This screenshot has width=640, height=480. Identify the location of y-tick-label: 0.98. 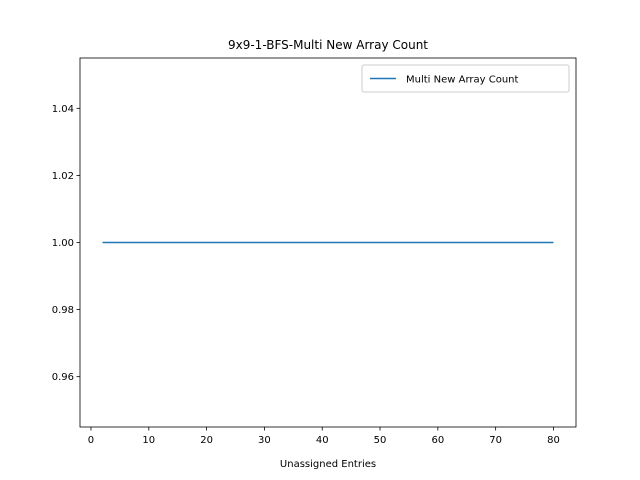
(63, 310).